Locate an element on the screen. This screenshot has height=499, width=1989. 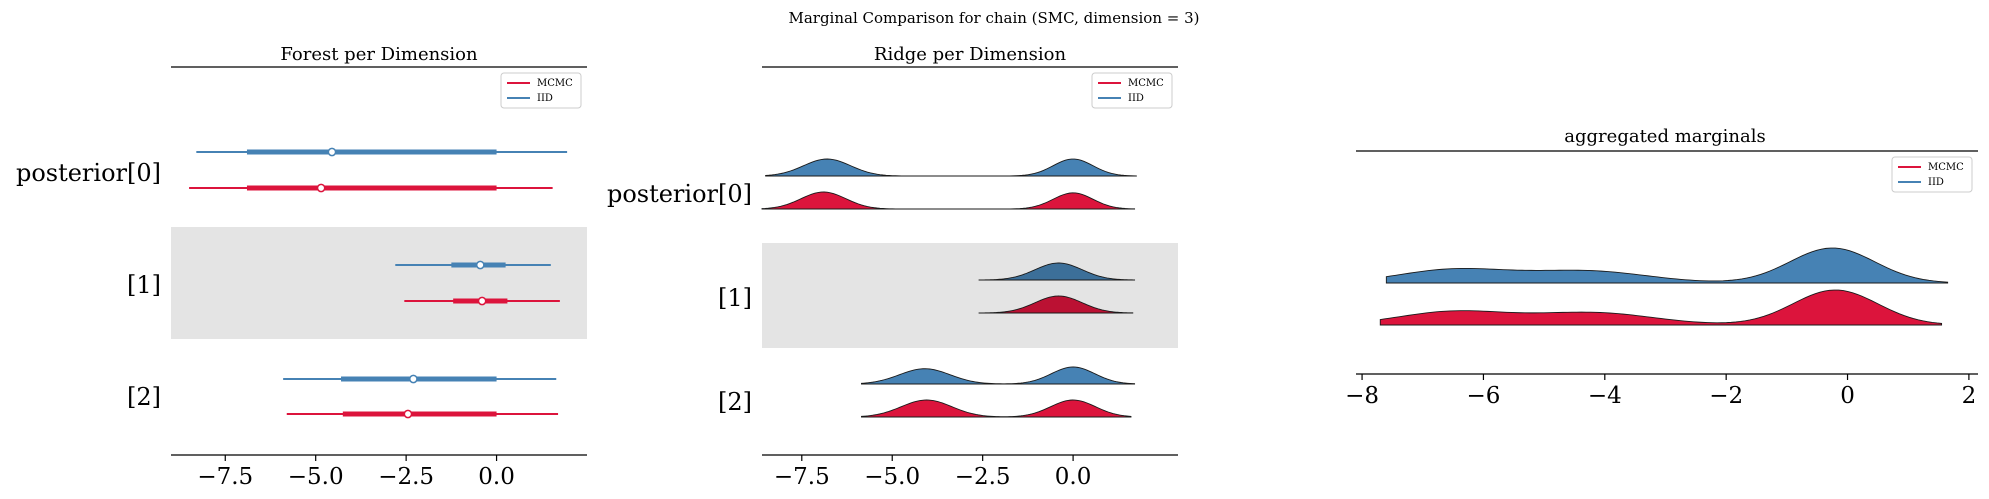
forest-legend-mcmc-label: MCMC is located at coordinates (555, 83).